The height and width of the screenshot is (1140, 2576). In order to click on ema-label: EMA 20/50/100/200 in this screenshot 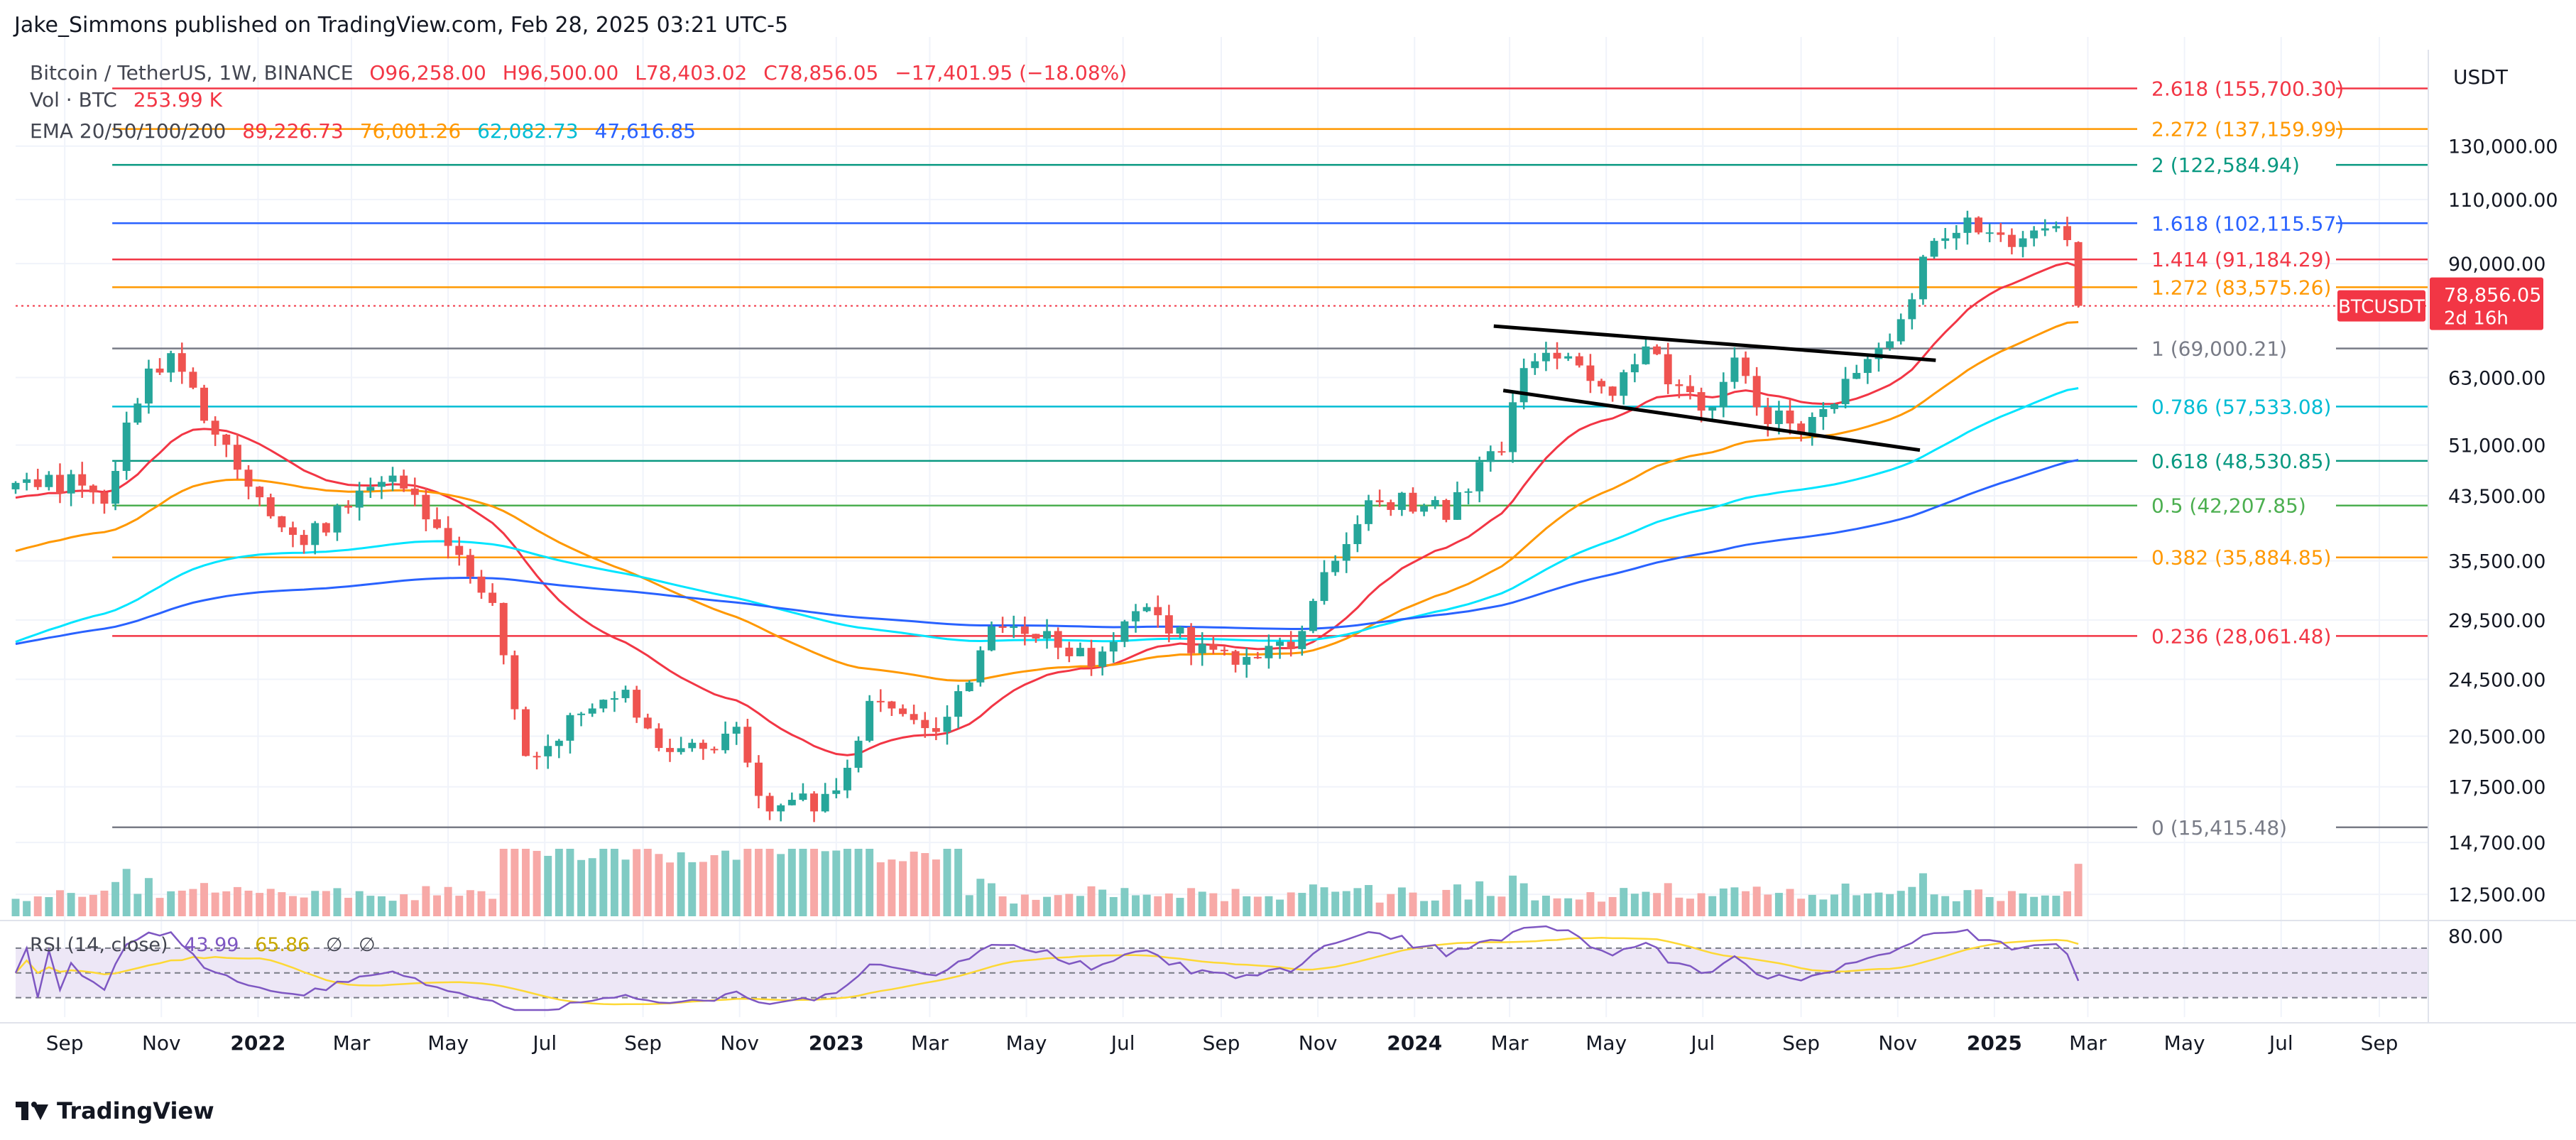, I will do `click(128, 131)`.